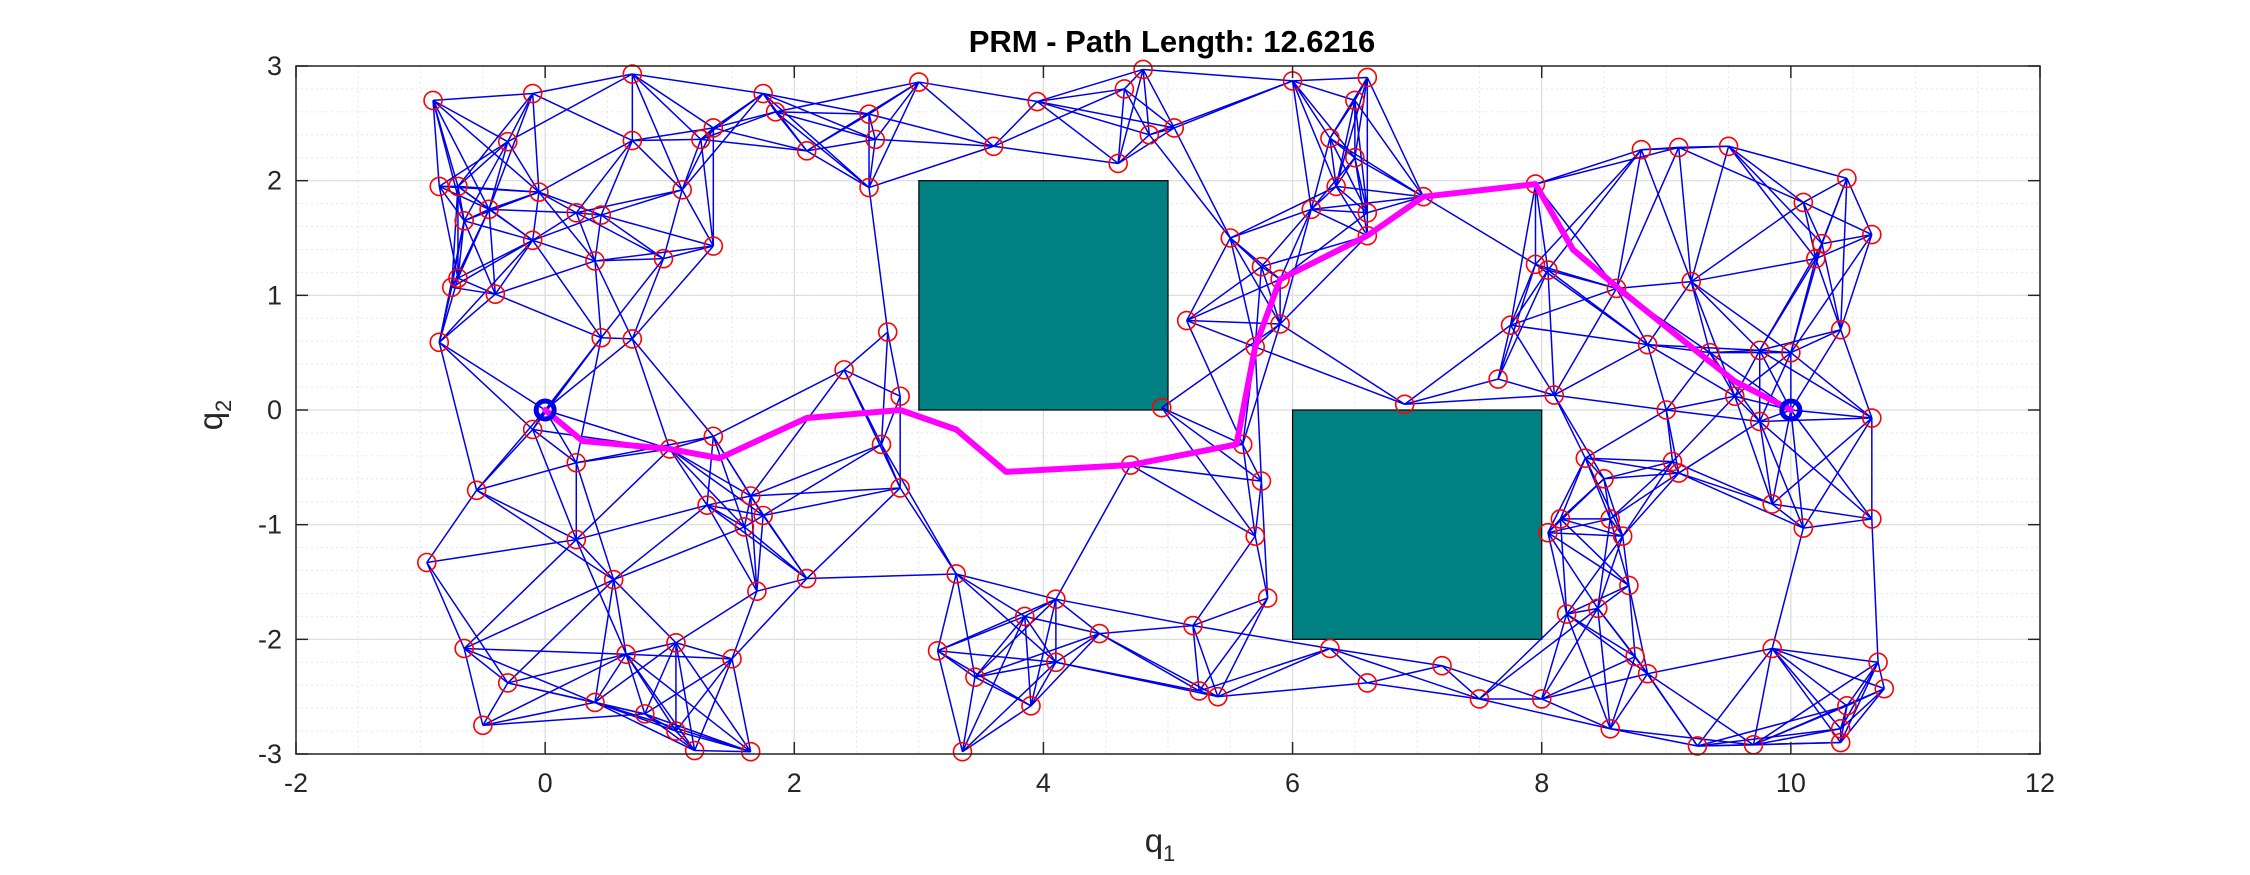 Image resolution: width=2250 pixels, height=875 pixels. I want to click on goal-marker, so click(1791, 410).